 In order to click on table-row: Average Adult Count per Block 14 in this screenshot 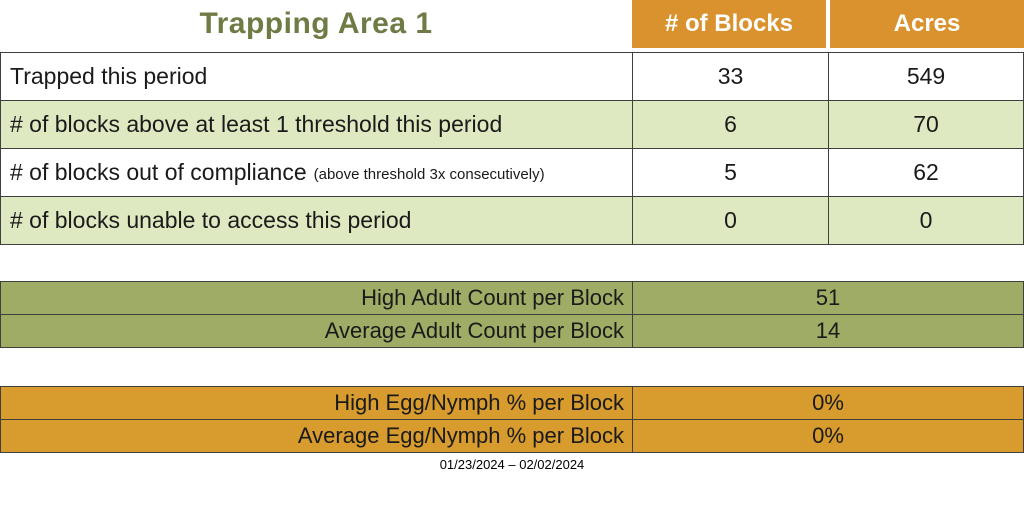, I will do `click(512, 331)`.